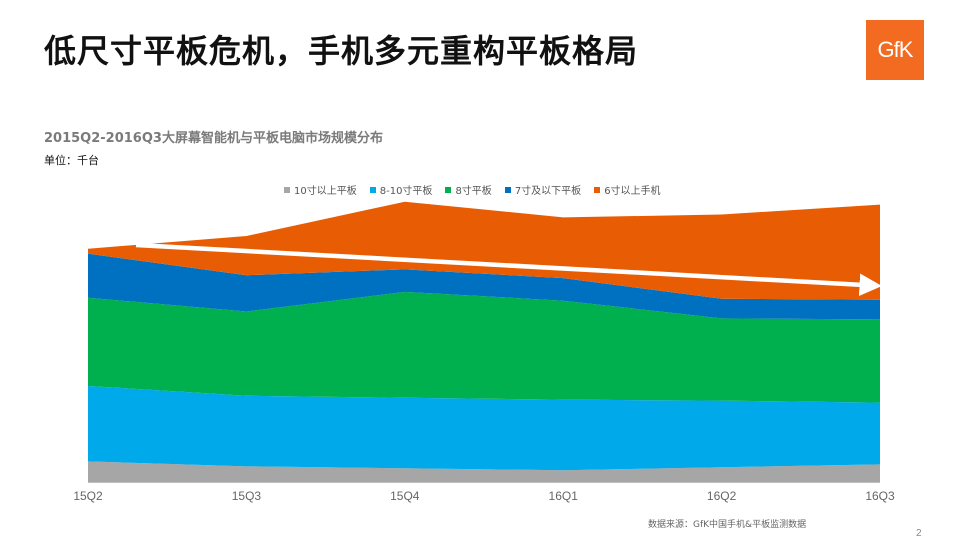 The image size is (960, 540). Describe the element at coordinates (406, 191) in the screenshot. I see `legend-label: 8-10寸平板` at that location.